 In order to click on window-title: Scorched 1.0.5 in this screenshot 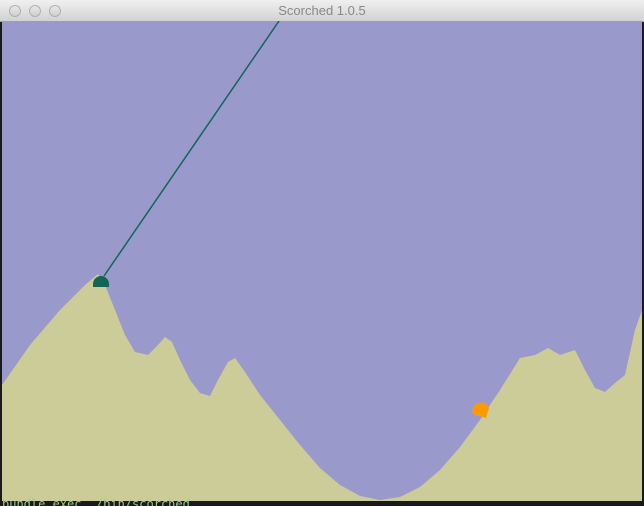, I will do `click(322, 10)`.